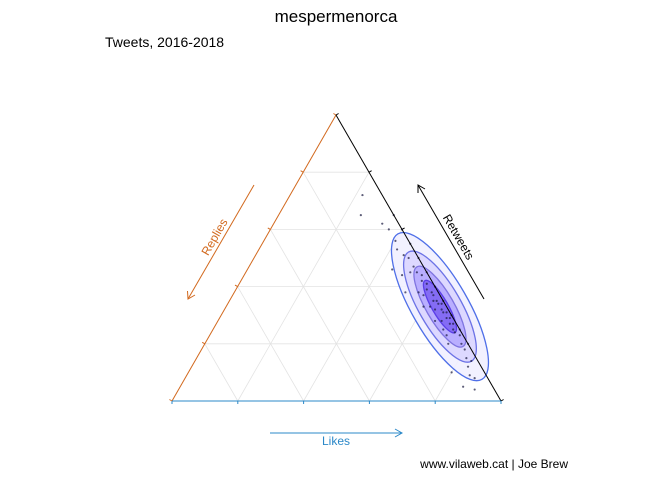 Image resolution: width=672 pixels, height=480 pixels. I want to click on likes-axis-arrow, so click(337, 433).